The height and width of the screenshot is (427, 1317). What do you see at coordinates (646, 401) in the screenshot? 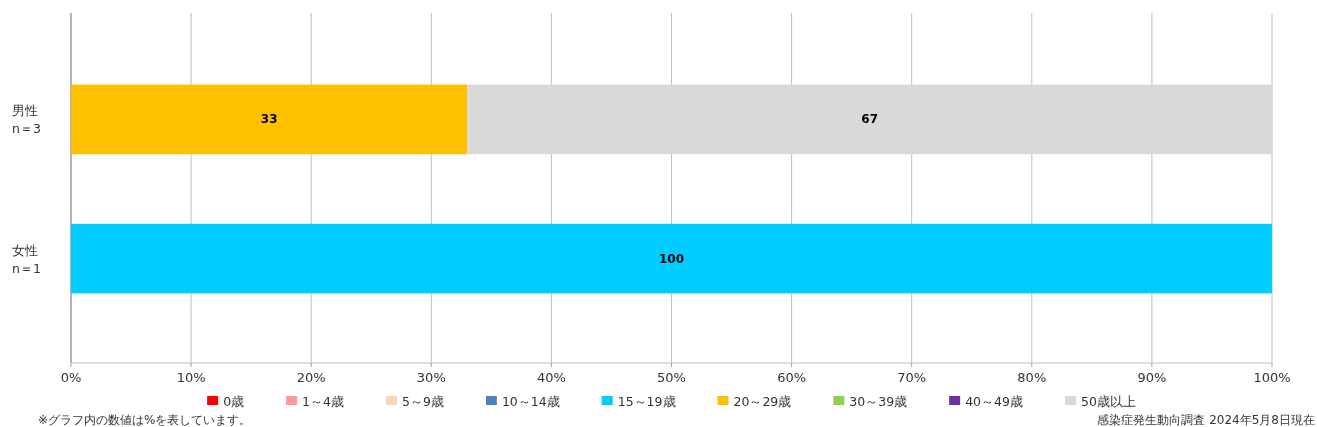
I see `legend-label: 15～19歳` at bounding box center [646, 401].